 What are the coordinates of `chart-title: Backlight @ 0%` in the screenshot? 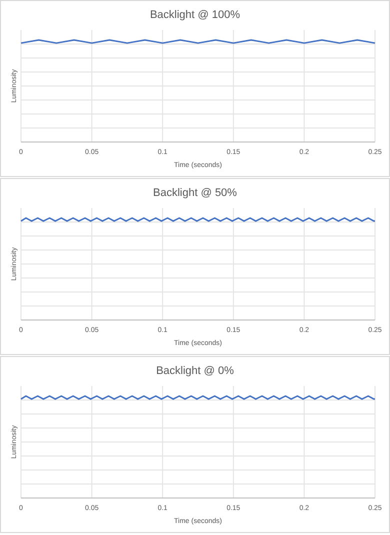 It's located at (195, 371).